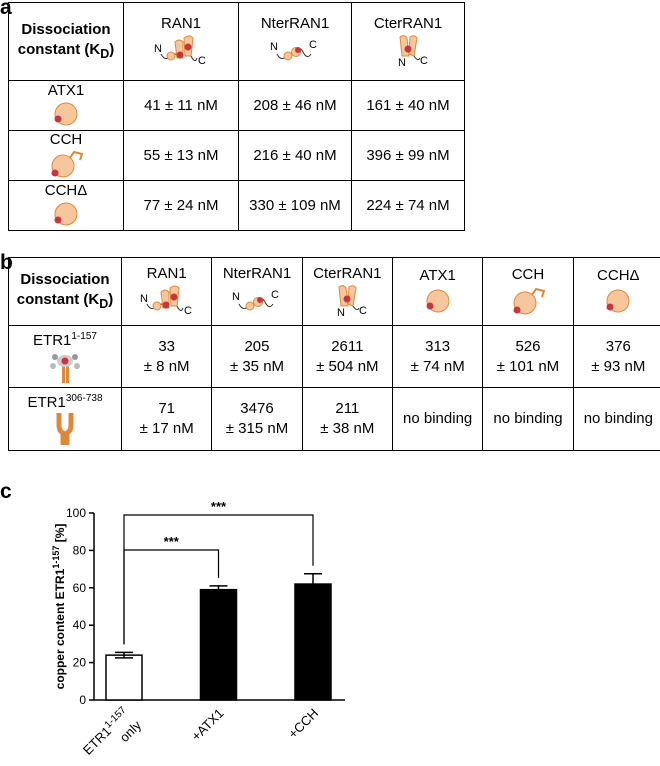 This screenshot has width=660, height=766. I want to click on column-name: CterRAN1, so click(347, 273).